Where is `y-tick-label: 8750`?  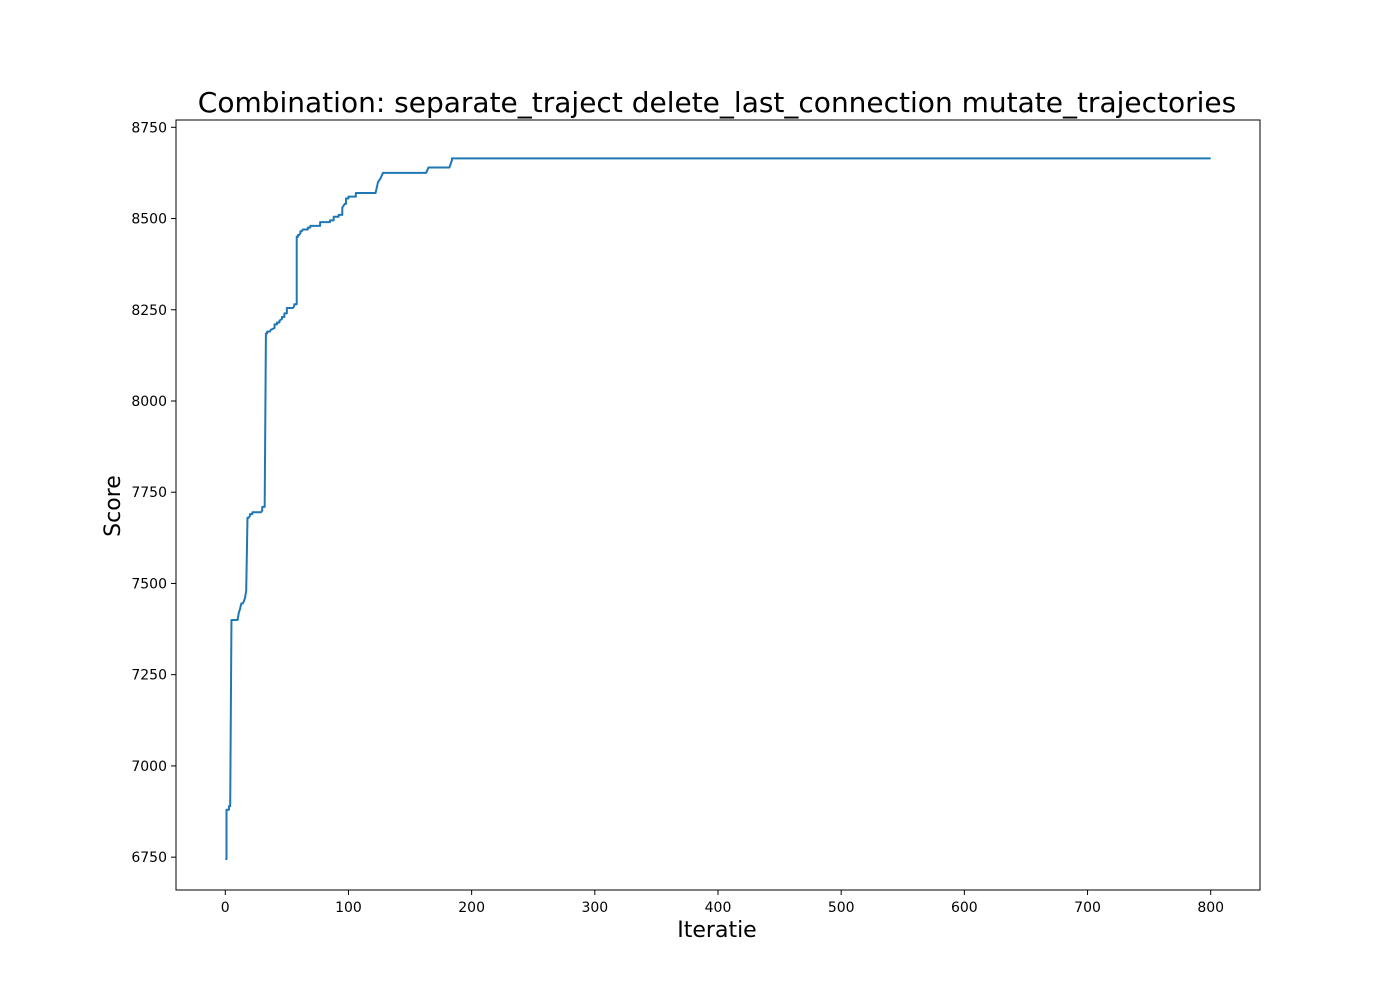 y-tick-label: 8750 is located at coordinates (149, 128).